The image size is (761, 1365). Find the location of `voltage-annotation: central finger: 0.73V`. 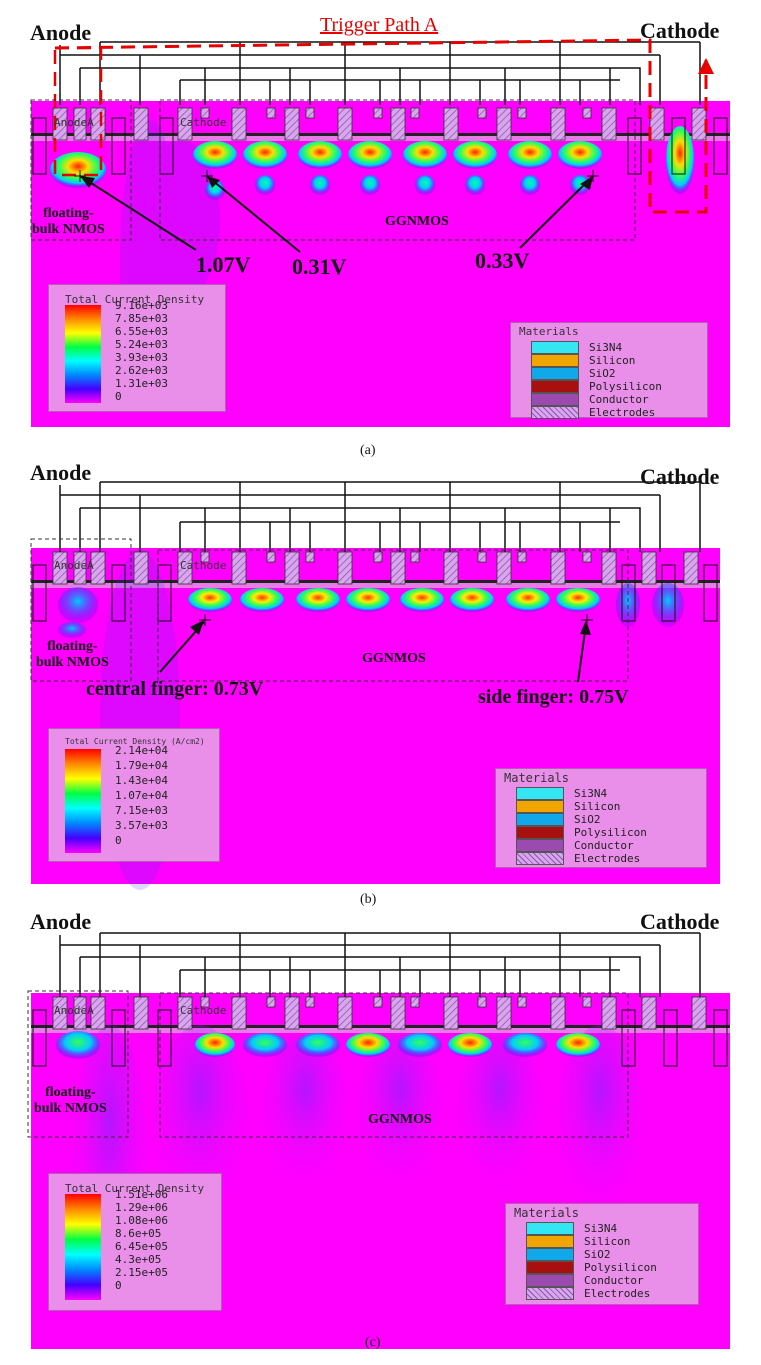

voltage-annotation: central finger: 0.73V is located at coordinates (175, 689).